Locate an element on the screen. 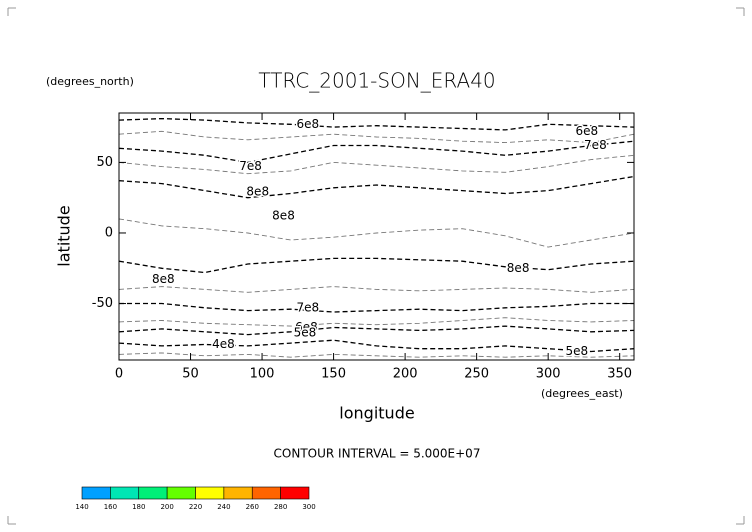 The height and width of the screenshot is (532, 752). x-units: (degrees_east) is located at coordinates (582, 393).